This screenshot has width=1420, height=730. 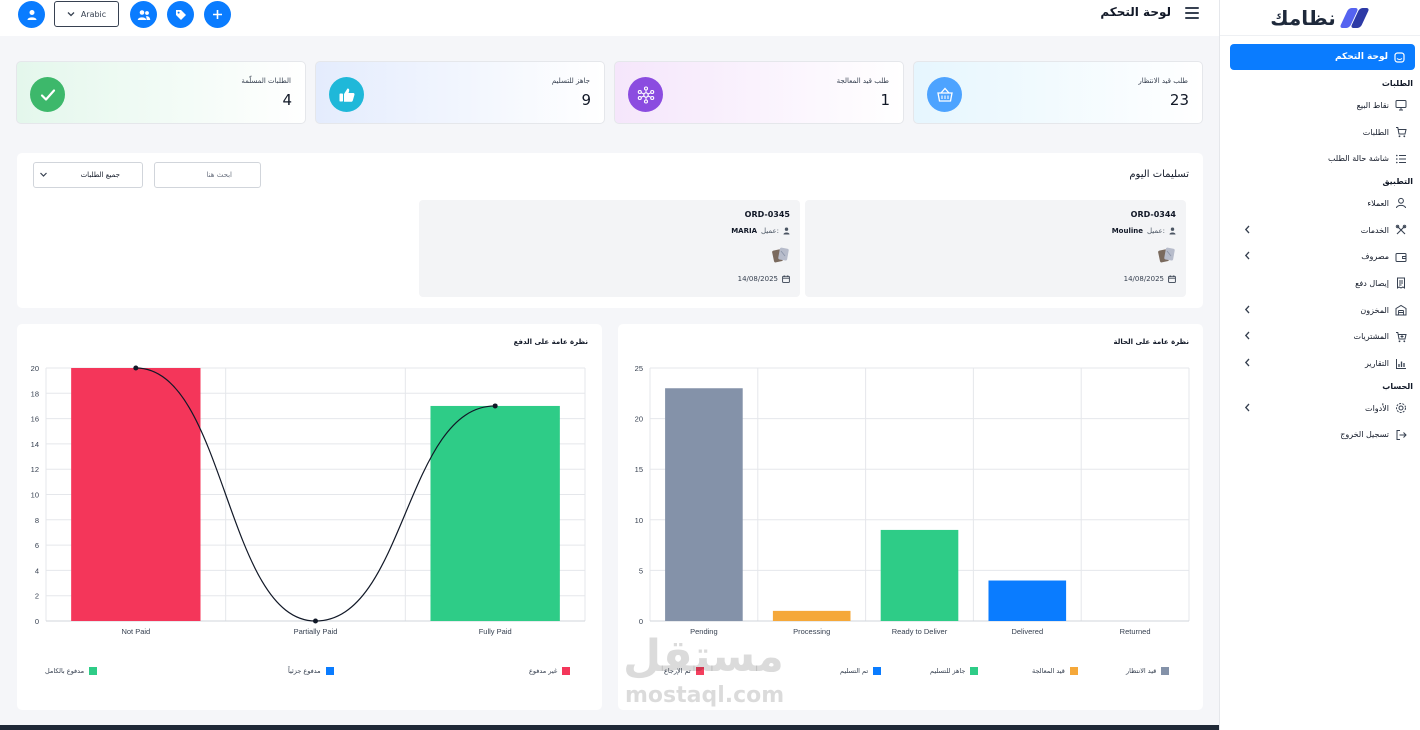 What do you see at coordinates (767, 214) in the screenshot?
I see `order-id: ORD-0345` at bounding box center [767, 214].